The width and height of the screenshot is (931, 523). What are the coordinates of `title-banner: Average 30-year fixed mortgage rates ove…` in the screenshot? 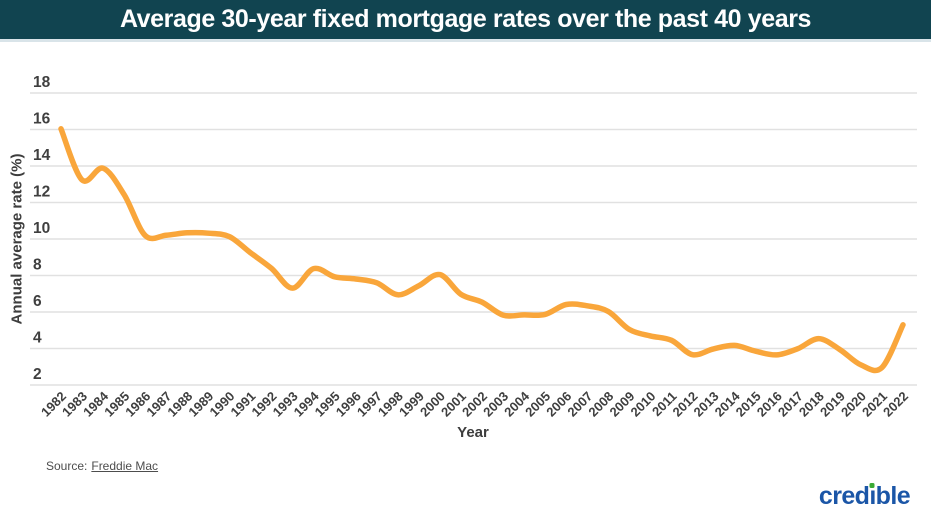 It's located at (465, 21).